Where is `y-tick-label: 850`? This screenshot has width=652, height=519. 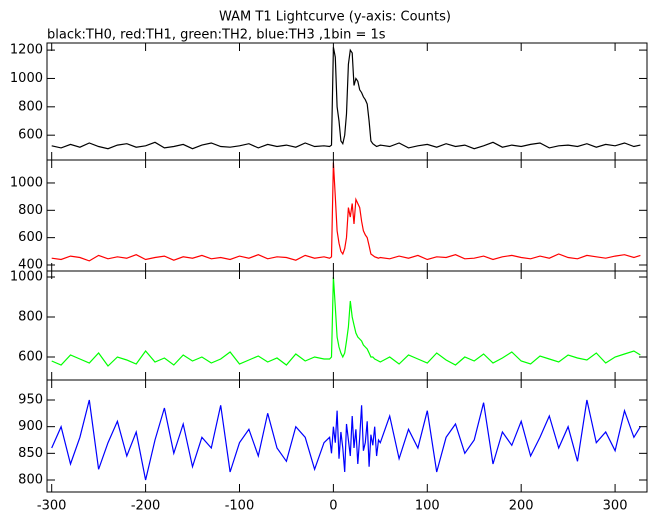
y-tick-label: 850 is located at coordinates (30, 453).